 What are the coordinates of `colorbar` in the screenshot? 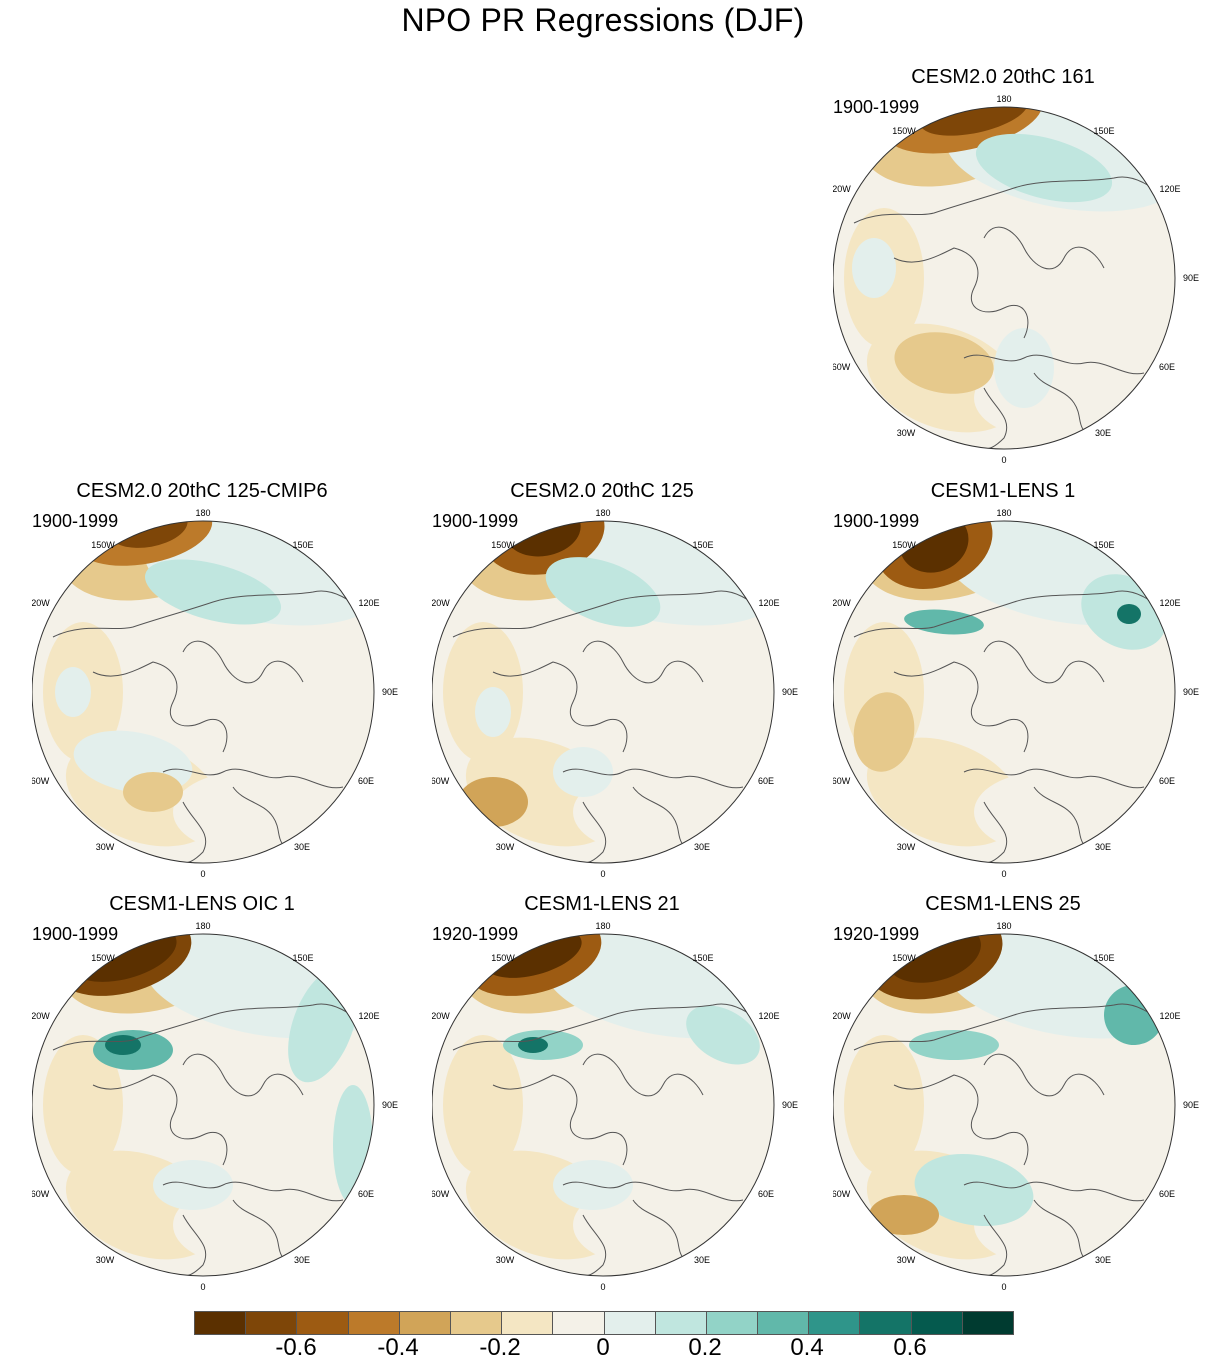 It's located at (604, 1323).